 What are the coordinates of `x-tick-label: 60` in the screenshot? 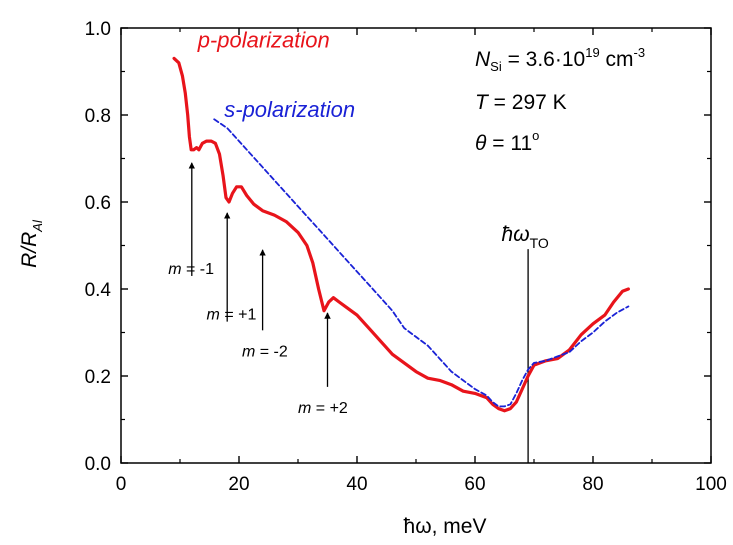 It's located at (474, 484).